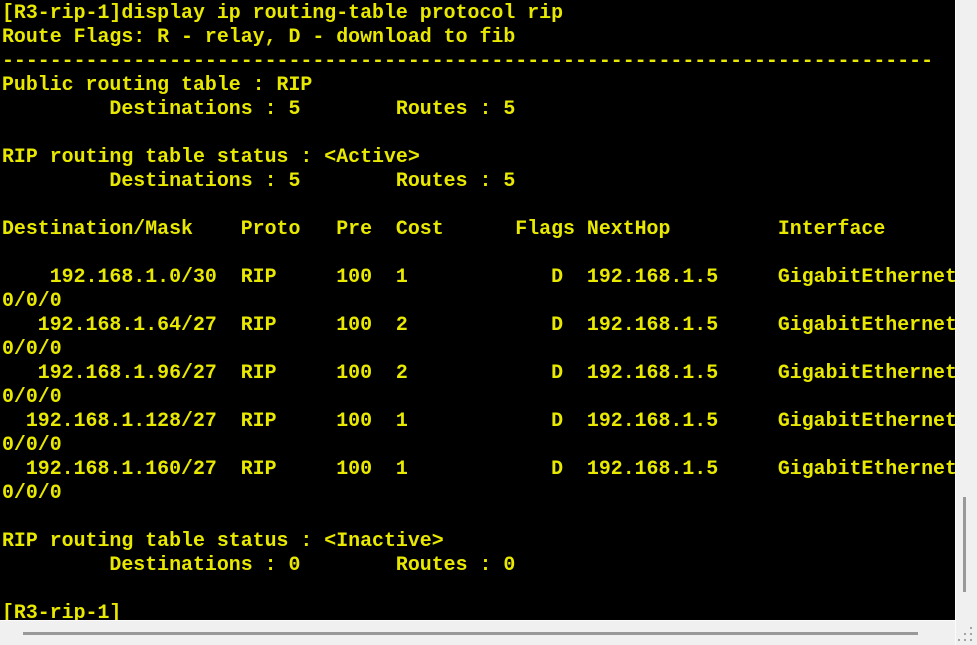 Image resolution: width=977 pixels, height=645 pixels. What do you see at coordinates (470, 633) in the screenshot?
I see `horizontal-scrollbar-thumb` at bounding box center [470, 633].